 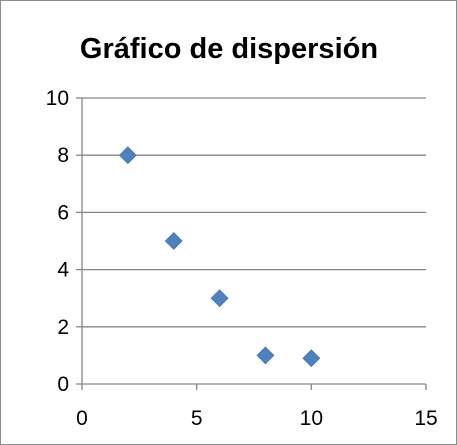 I want to click on x-tick-label: 0, so click(x=82, y=418).